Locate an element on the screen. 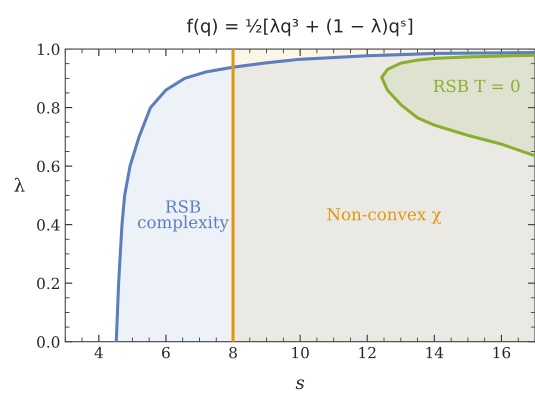  chart-title: f(q) = ½[λq³ + (1 − λ)qˢ] is located at coordinates (299, 27).